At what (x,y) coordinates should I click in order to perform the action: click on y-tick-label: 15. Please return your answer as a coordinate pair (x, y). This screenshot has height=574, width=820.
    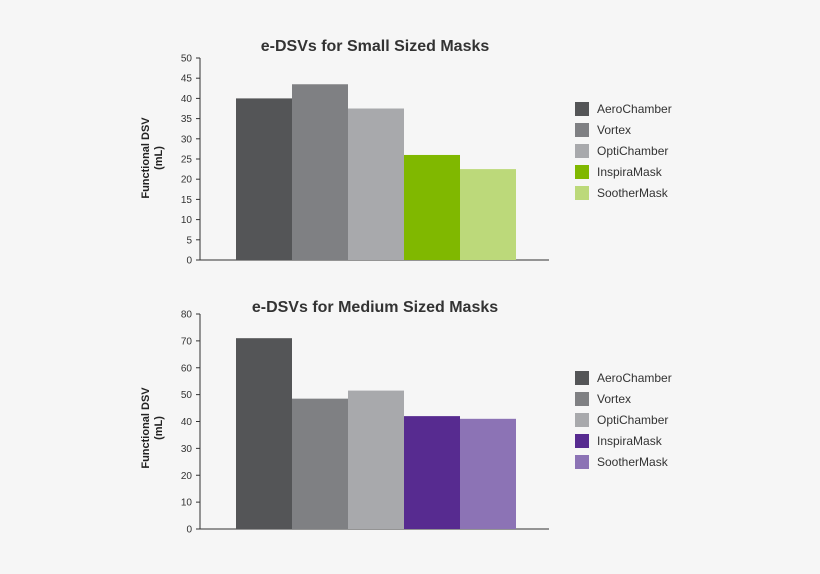
    Looking at the image, I should click on (187, 200).